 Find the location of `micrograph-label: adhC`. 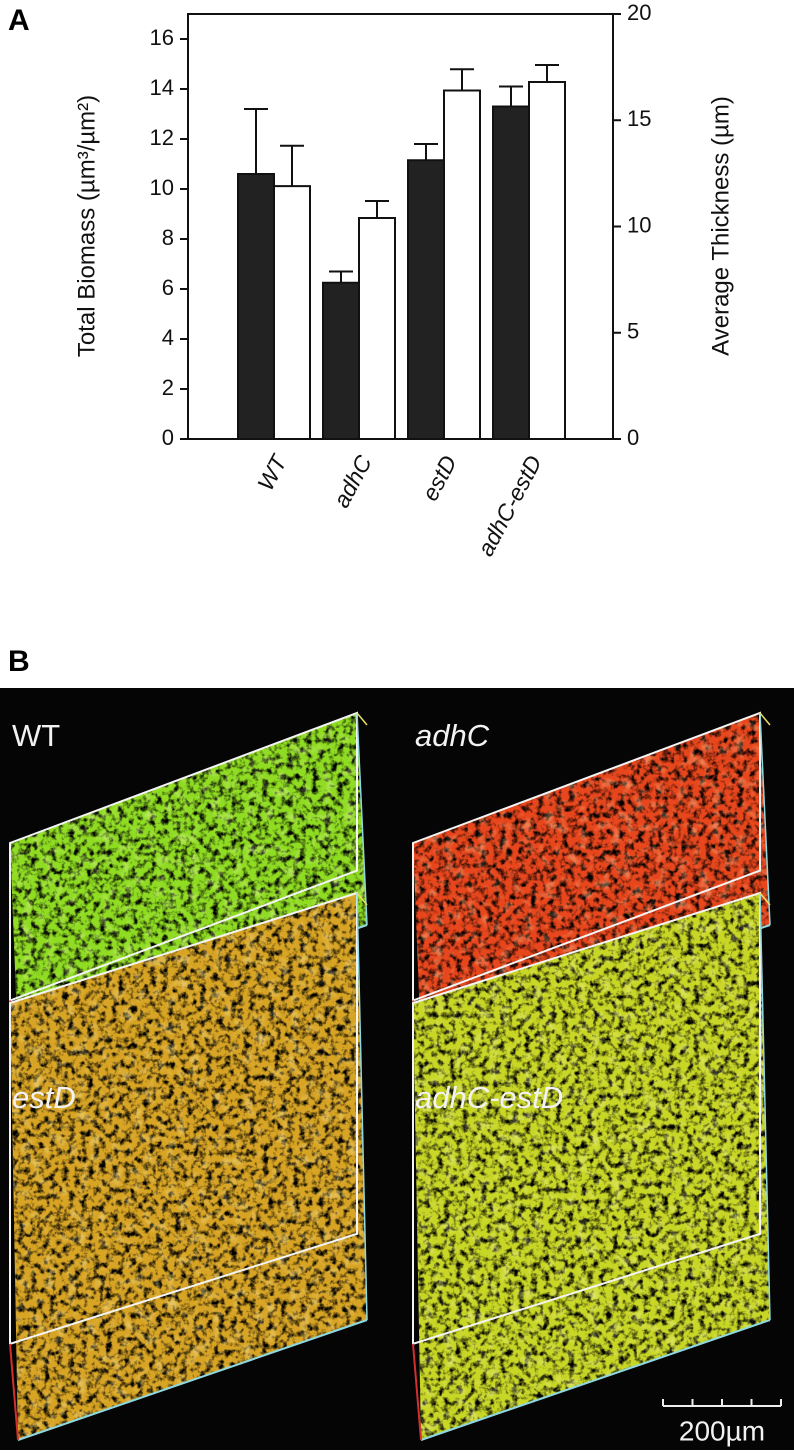

micrograph-label: adhC is located at coordinates (452, 735).